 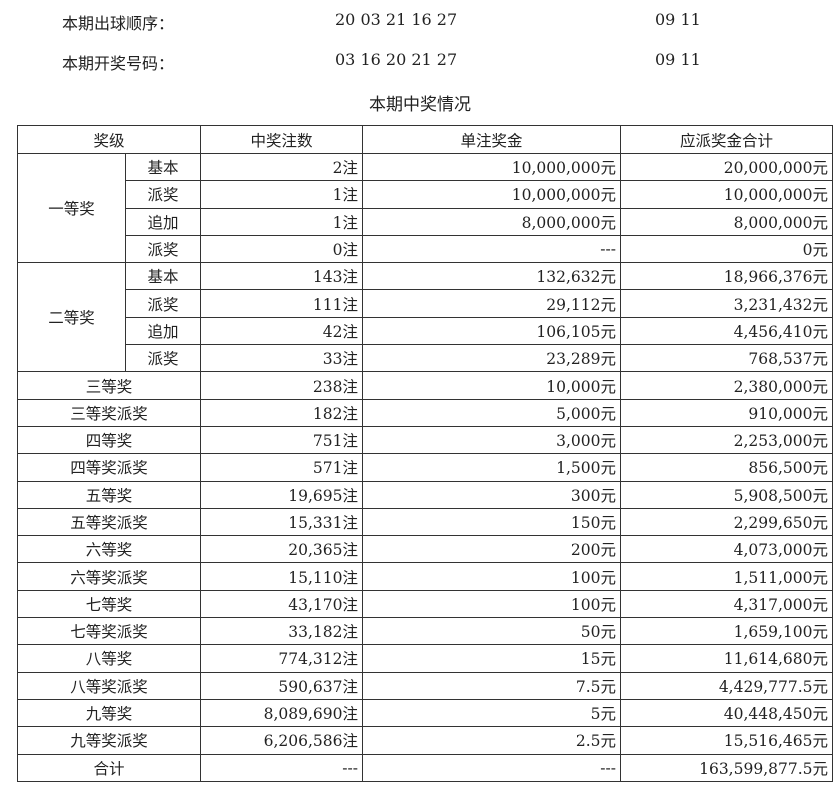 I want to click on winning-numbers-row: 本期开奖号码： 03 16 20 21 27 09 11, so click(x=420, y=62).